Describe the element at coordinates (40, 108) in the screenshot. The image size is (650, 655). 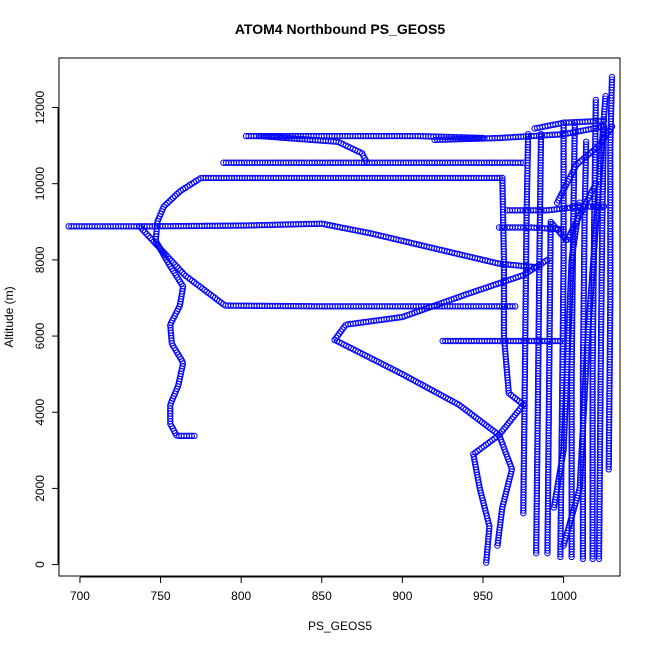
I see `y-tick-label: 12000` at that location.